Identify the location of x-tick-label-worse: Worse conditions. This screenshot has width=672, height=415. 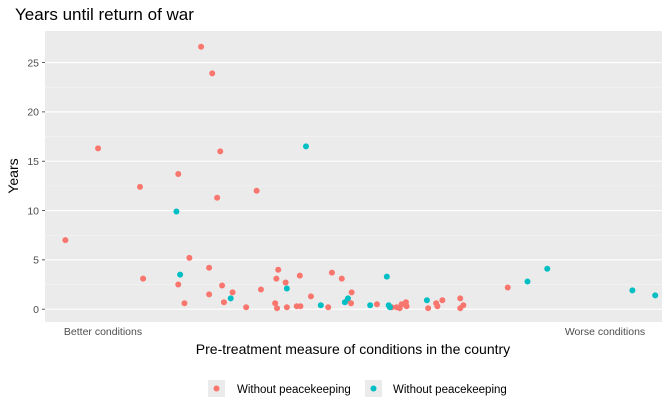
(605, 332).